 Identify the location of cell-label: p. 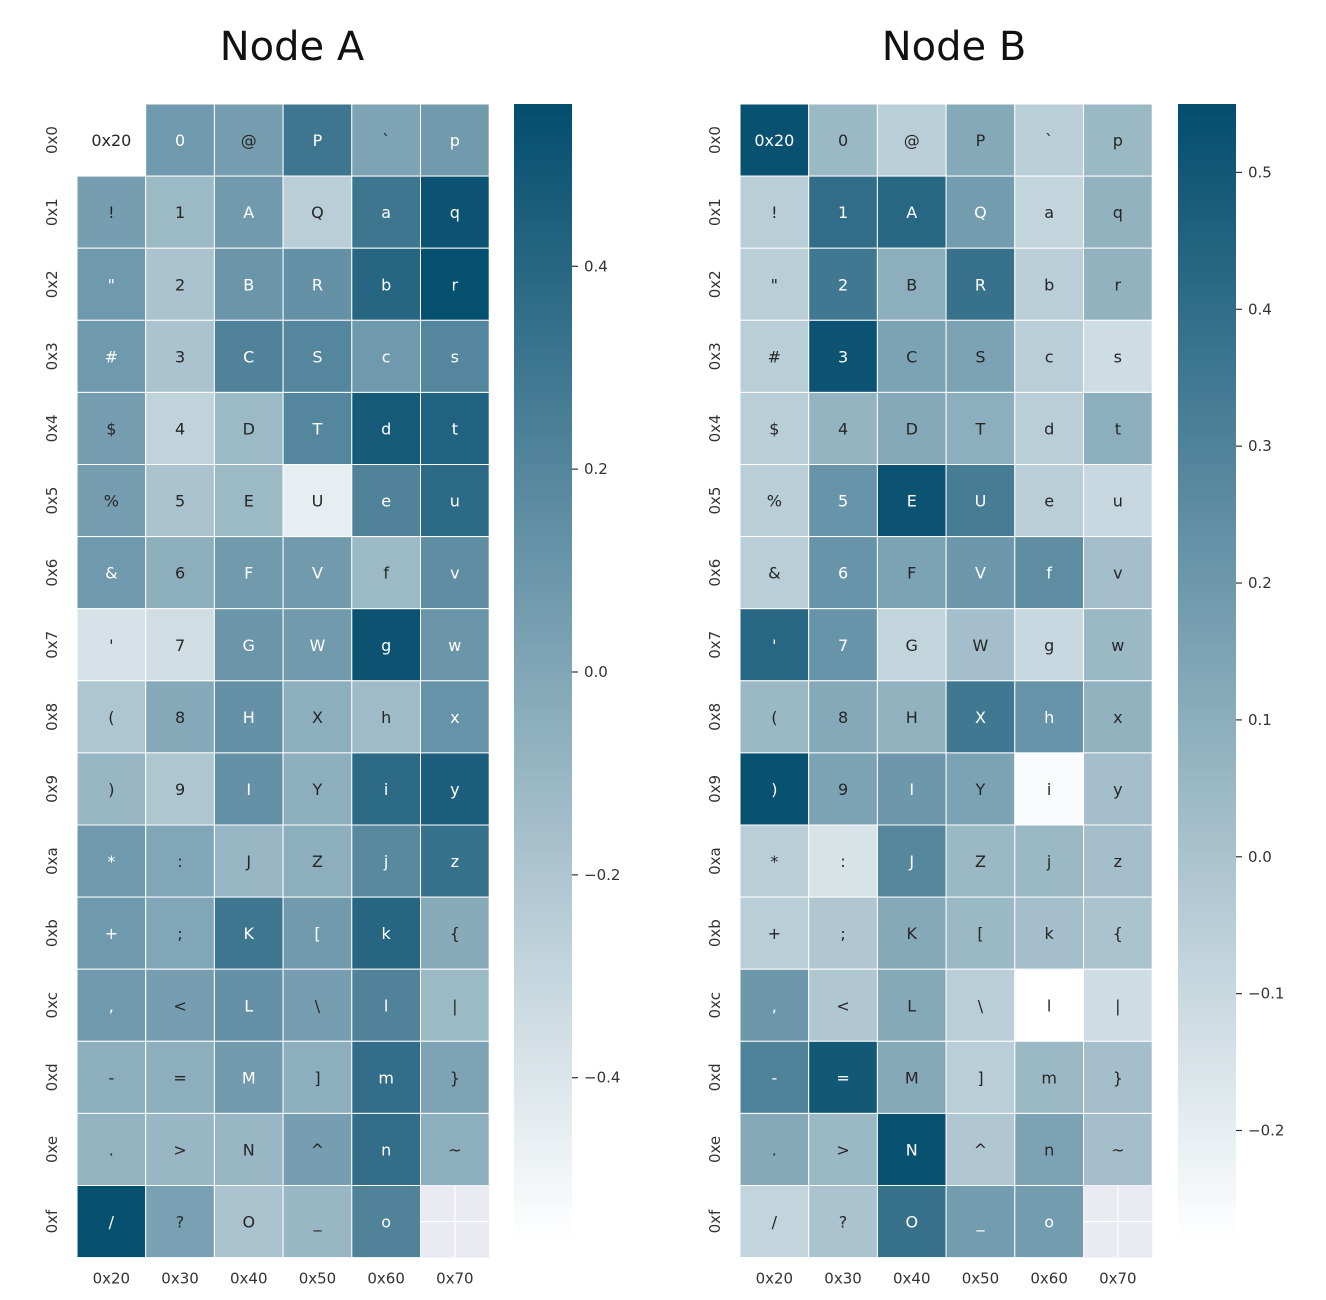
(1118, 140).